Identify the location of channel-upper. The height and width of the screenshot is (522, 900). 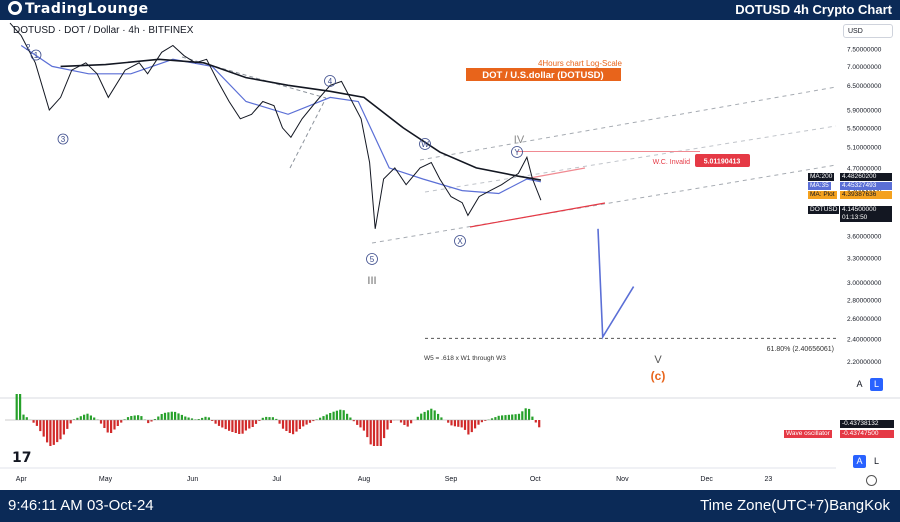
(628, 123).